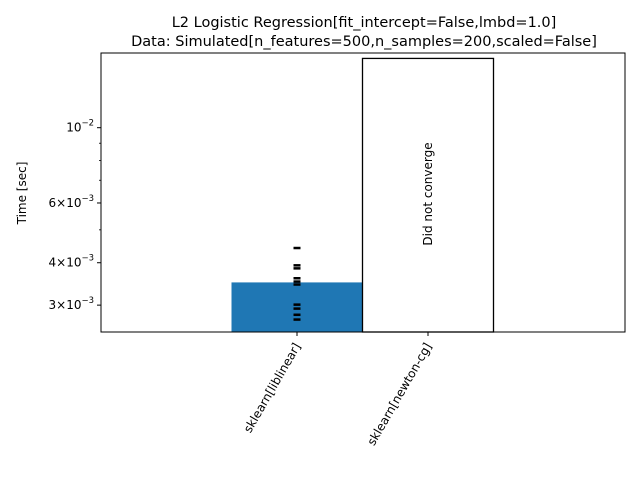 Image resolution: width=640 pixels, height=480 pixels. Describe the element at coordinates (80, 127) in the screenshot. I see `y-tick-label: 10−2` at that location.